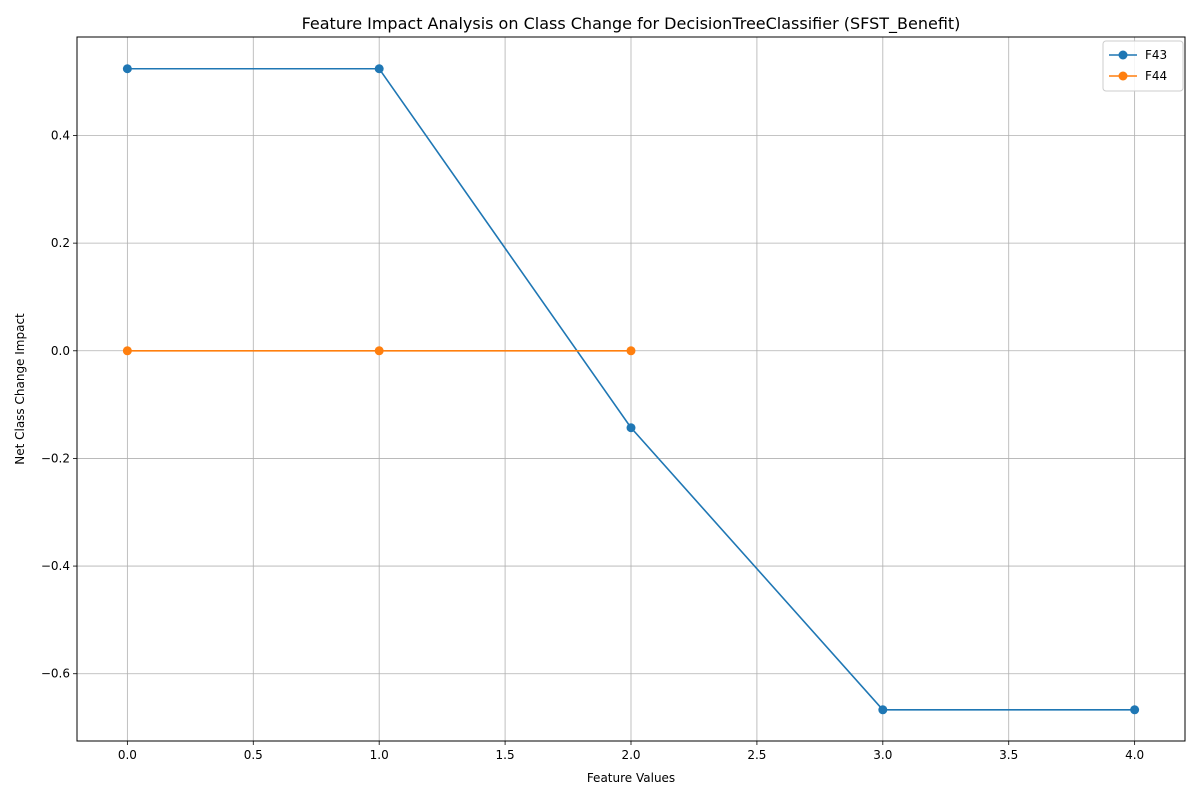 This screenshot has height=804, width=1200. I want to click on y-tick-label: 0.0, so click(60, 351).